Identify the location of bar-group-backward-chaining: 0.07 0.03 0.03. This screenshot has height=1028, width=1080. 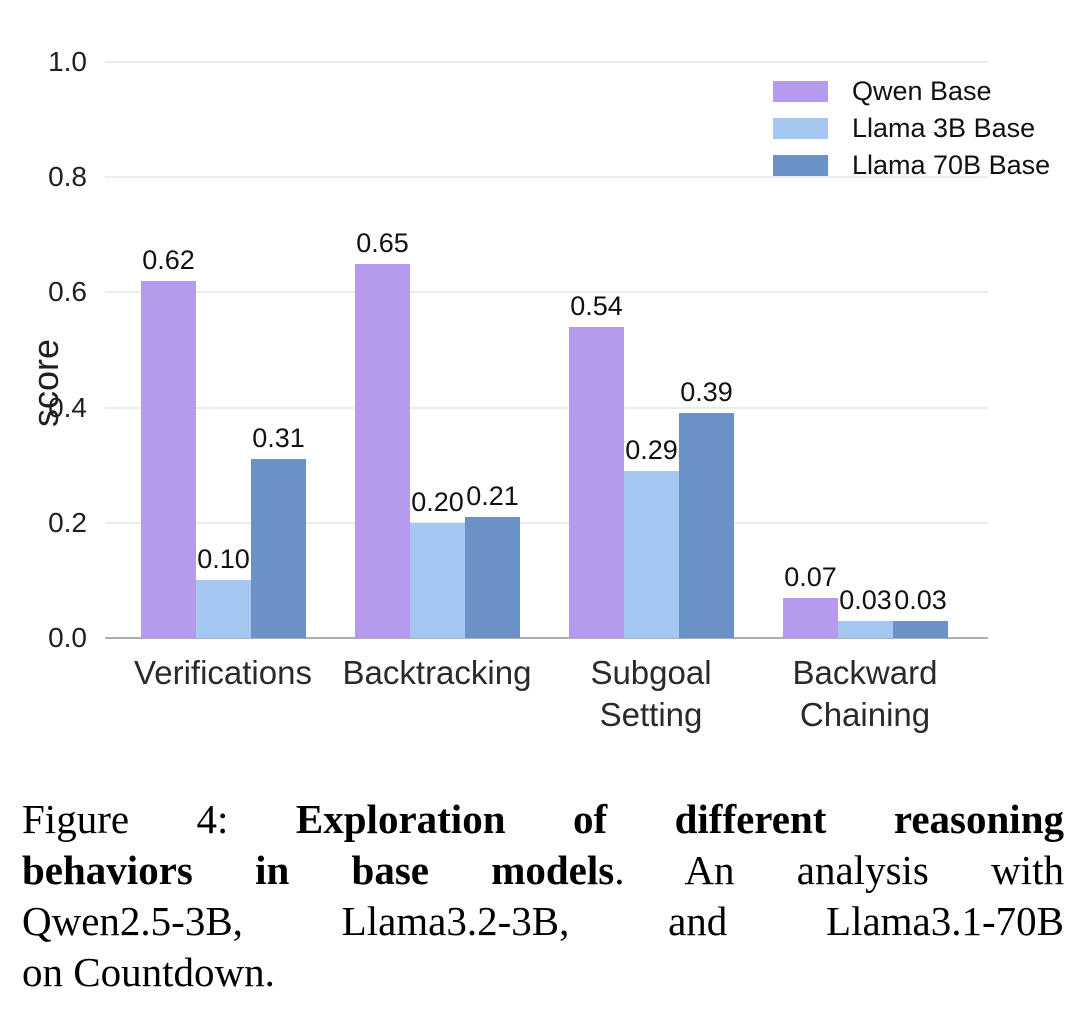
(865, 350).